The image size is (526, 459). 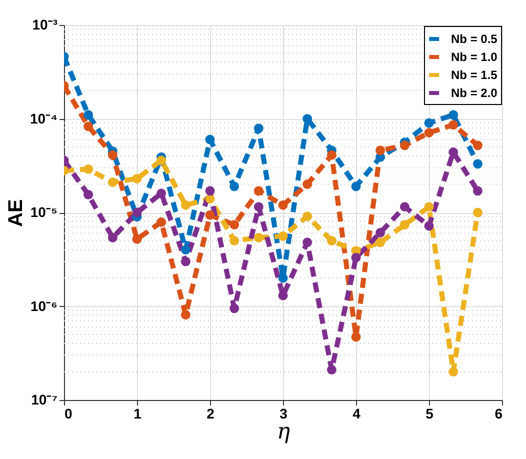 What do you see at coordinates (68, 414) in the screenshot?
I see `x-tick-label: 0` at bounding box center [68, 414].